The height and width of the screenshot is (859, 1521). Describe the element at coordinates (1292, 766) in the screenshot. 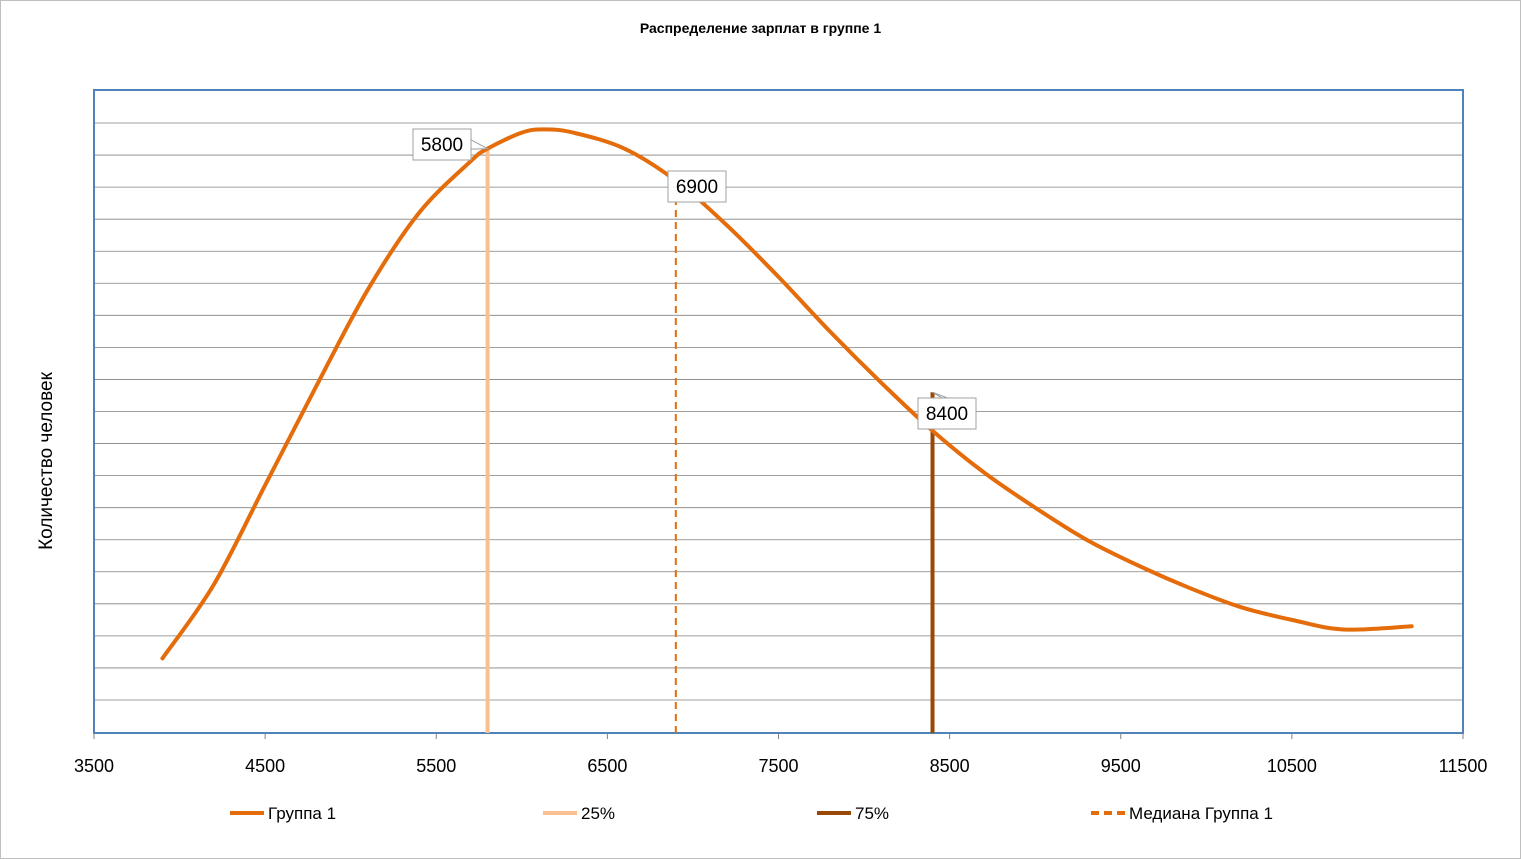

I see `x-tick-label: 10500` at that location.